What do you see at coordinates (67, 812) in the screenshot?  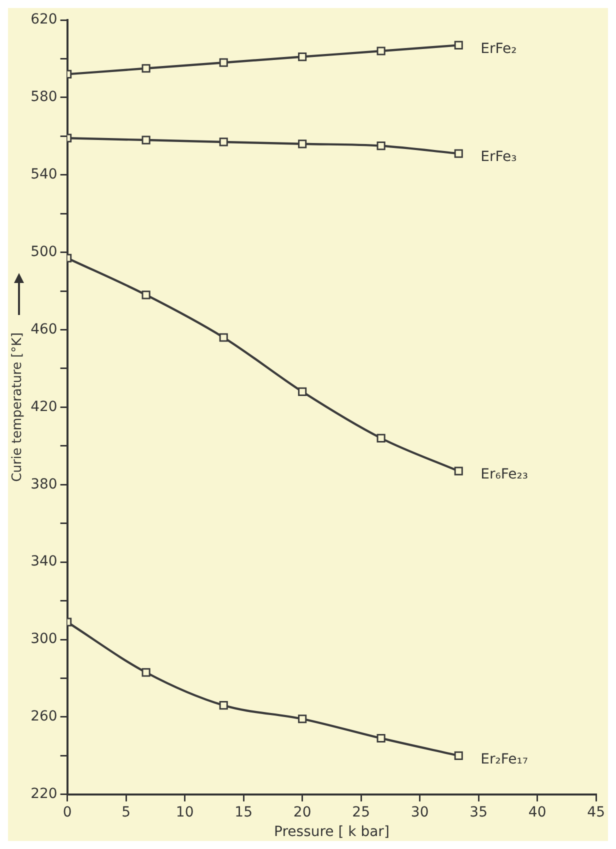 I see `x-tick-label: 0` at bounding box center [67, 812].